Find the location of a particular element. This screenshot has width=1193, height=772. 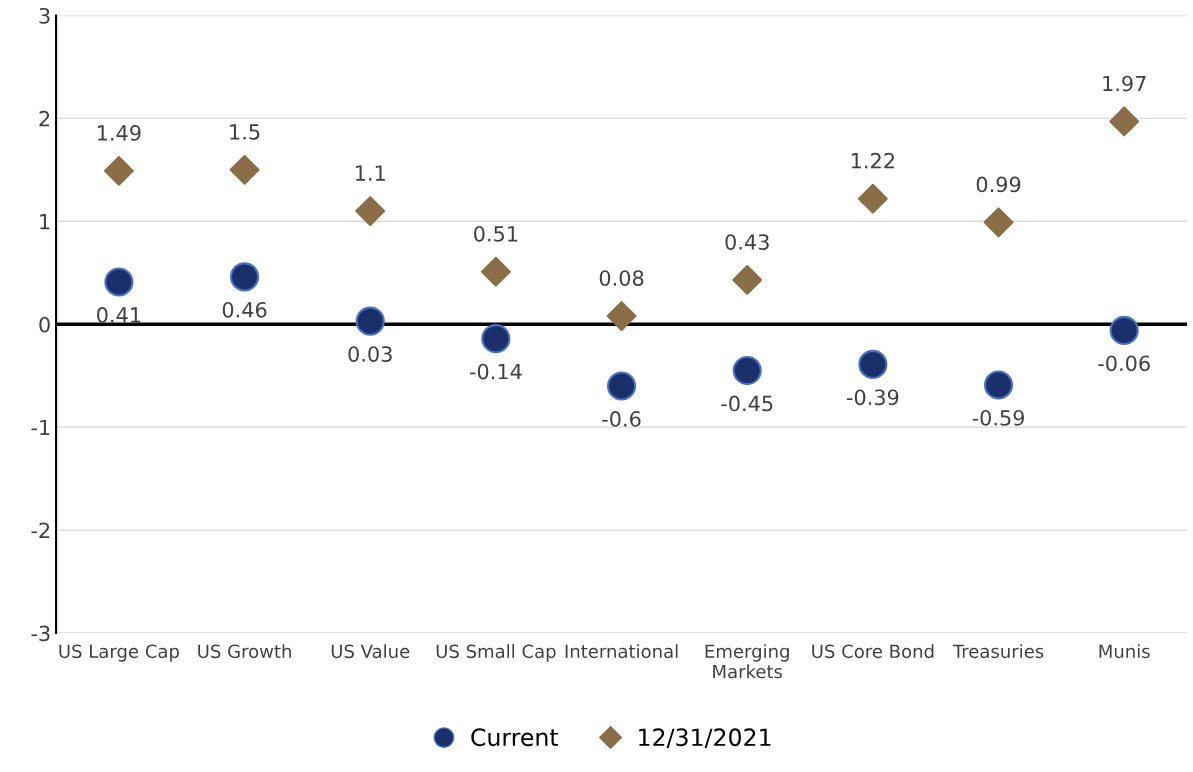

data-label: 0.51 is located at coordinates (496, 233).